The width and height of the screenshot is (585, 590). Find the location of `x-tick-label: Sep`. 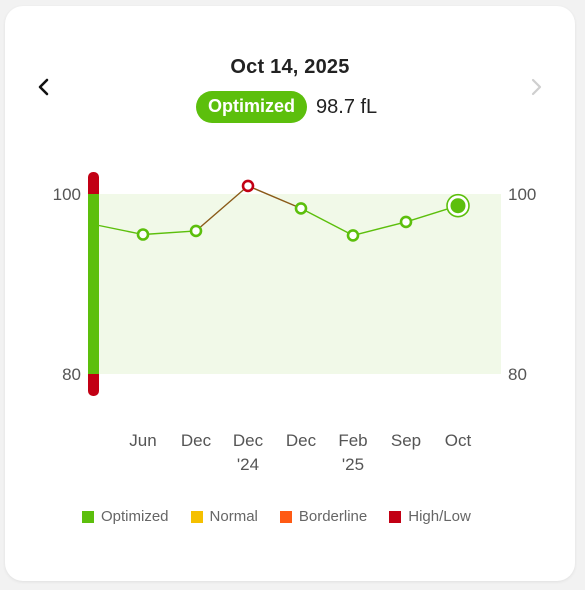

x-tick-label: Sep is located at coordinates (406, 440).